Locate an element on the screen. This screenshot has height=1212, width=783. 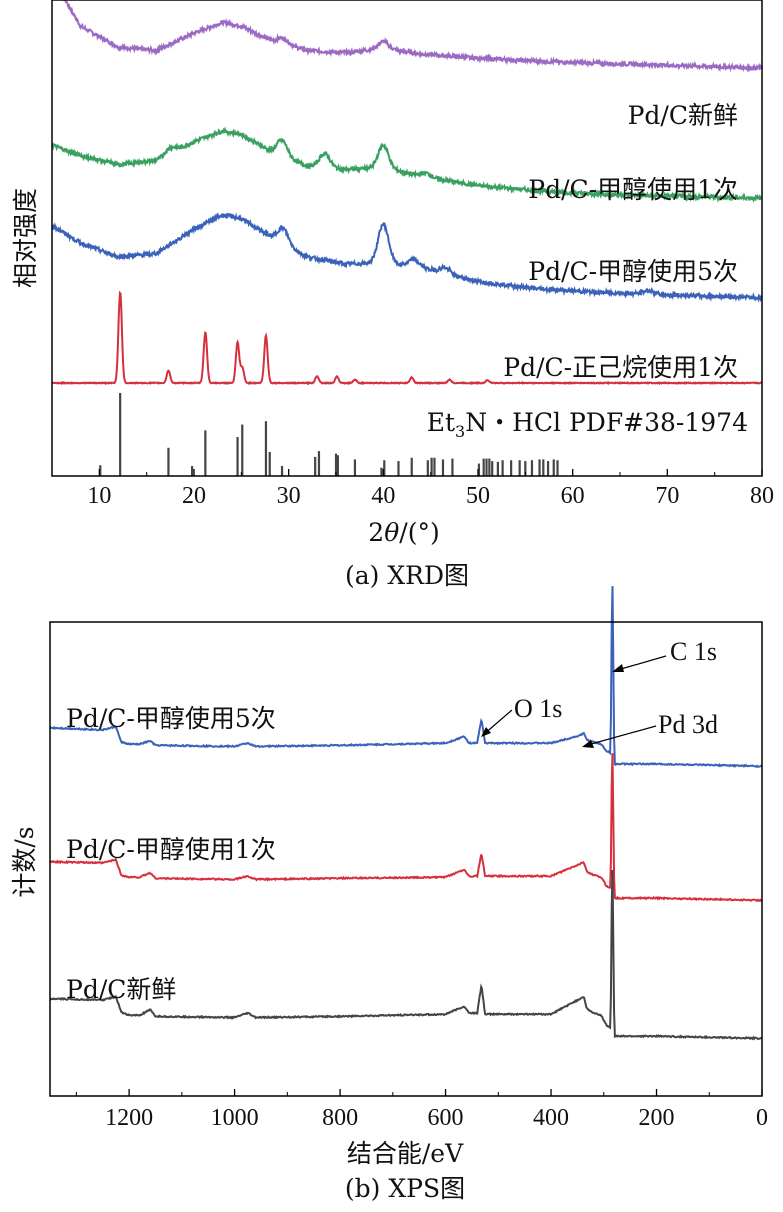
xrd-x-axis-title: 2θ/(°) is located at coordinates (403, 532).